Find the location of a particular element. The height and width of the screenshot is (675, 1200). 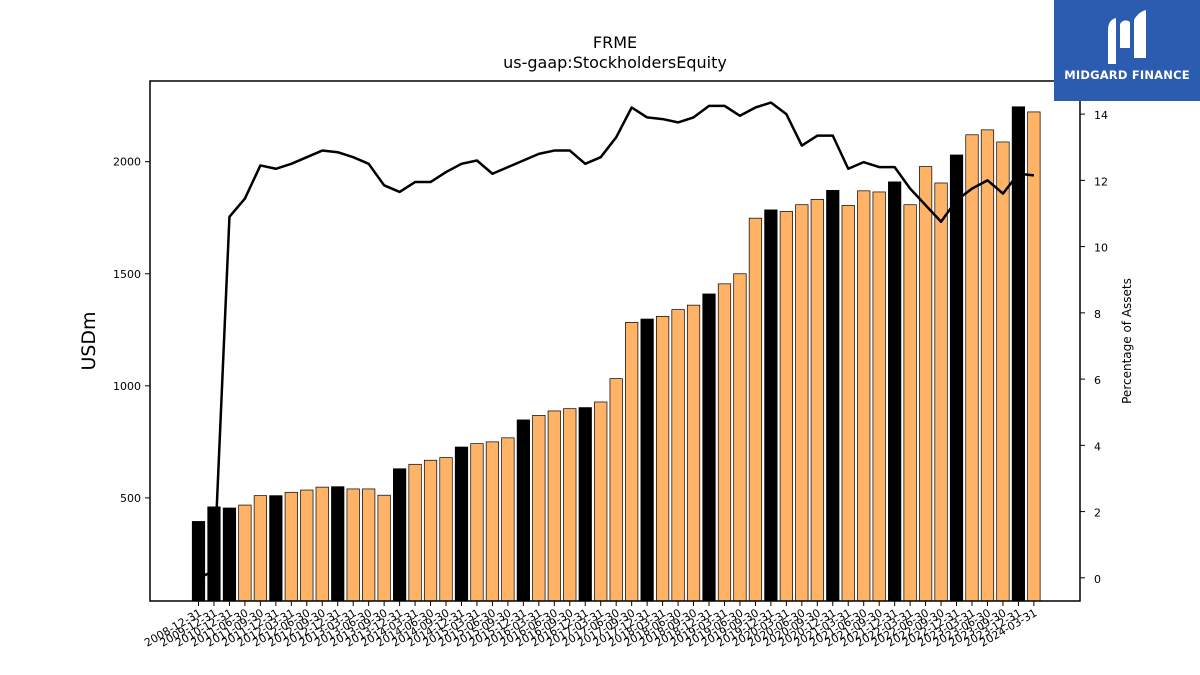

y-right-tick-label: 4 is located at coordinates (1097, 446).